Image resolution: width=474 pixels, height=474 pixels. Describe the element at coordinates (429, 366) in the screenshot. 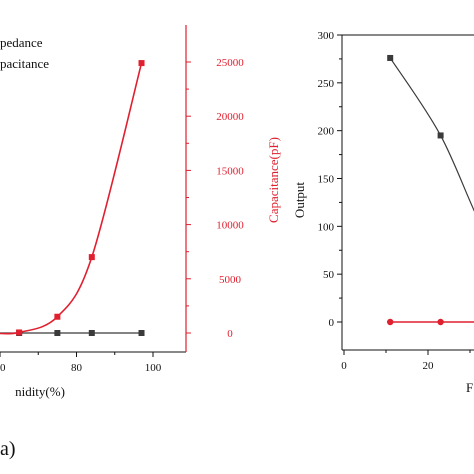

I see `x-tick-label: 20` at that location.